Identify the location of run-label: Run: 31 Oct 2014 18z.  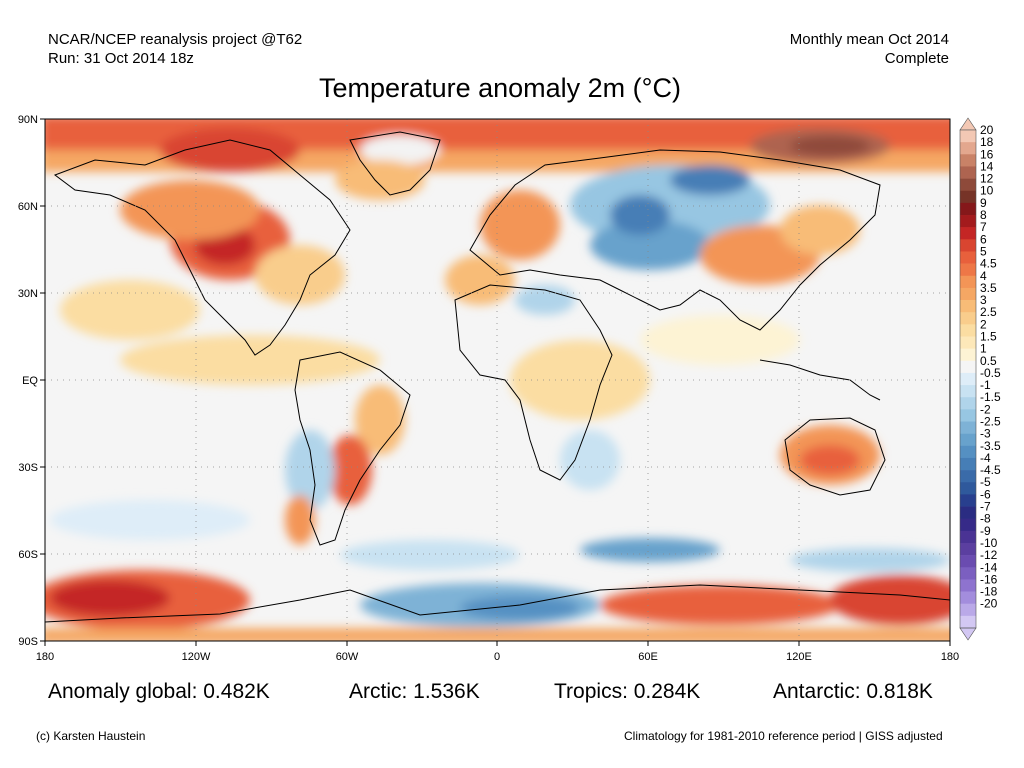
(121, 58).